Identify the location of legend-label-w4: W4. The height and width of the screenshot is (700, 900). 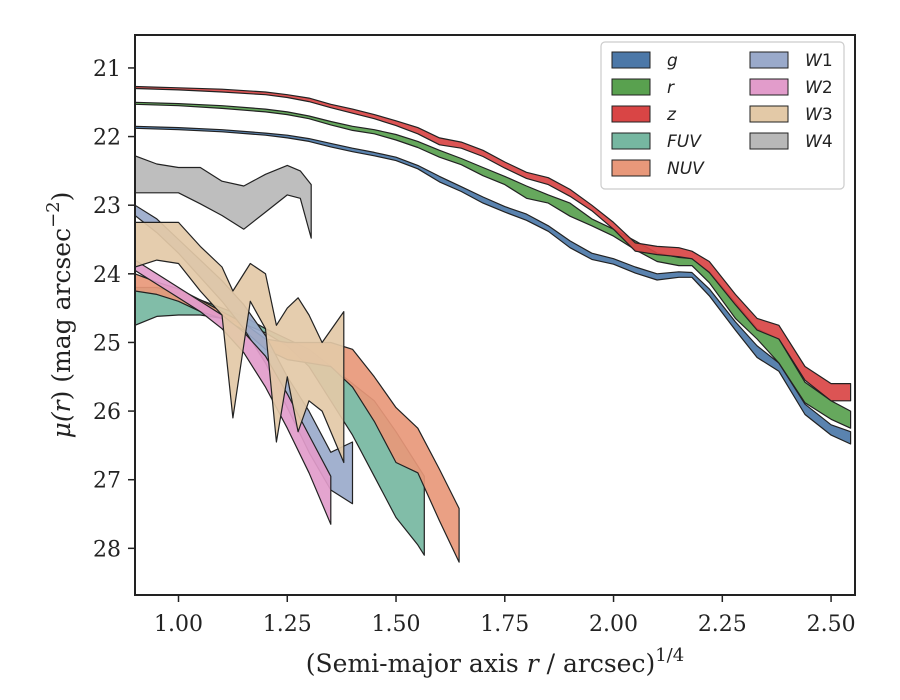
(819, 142).